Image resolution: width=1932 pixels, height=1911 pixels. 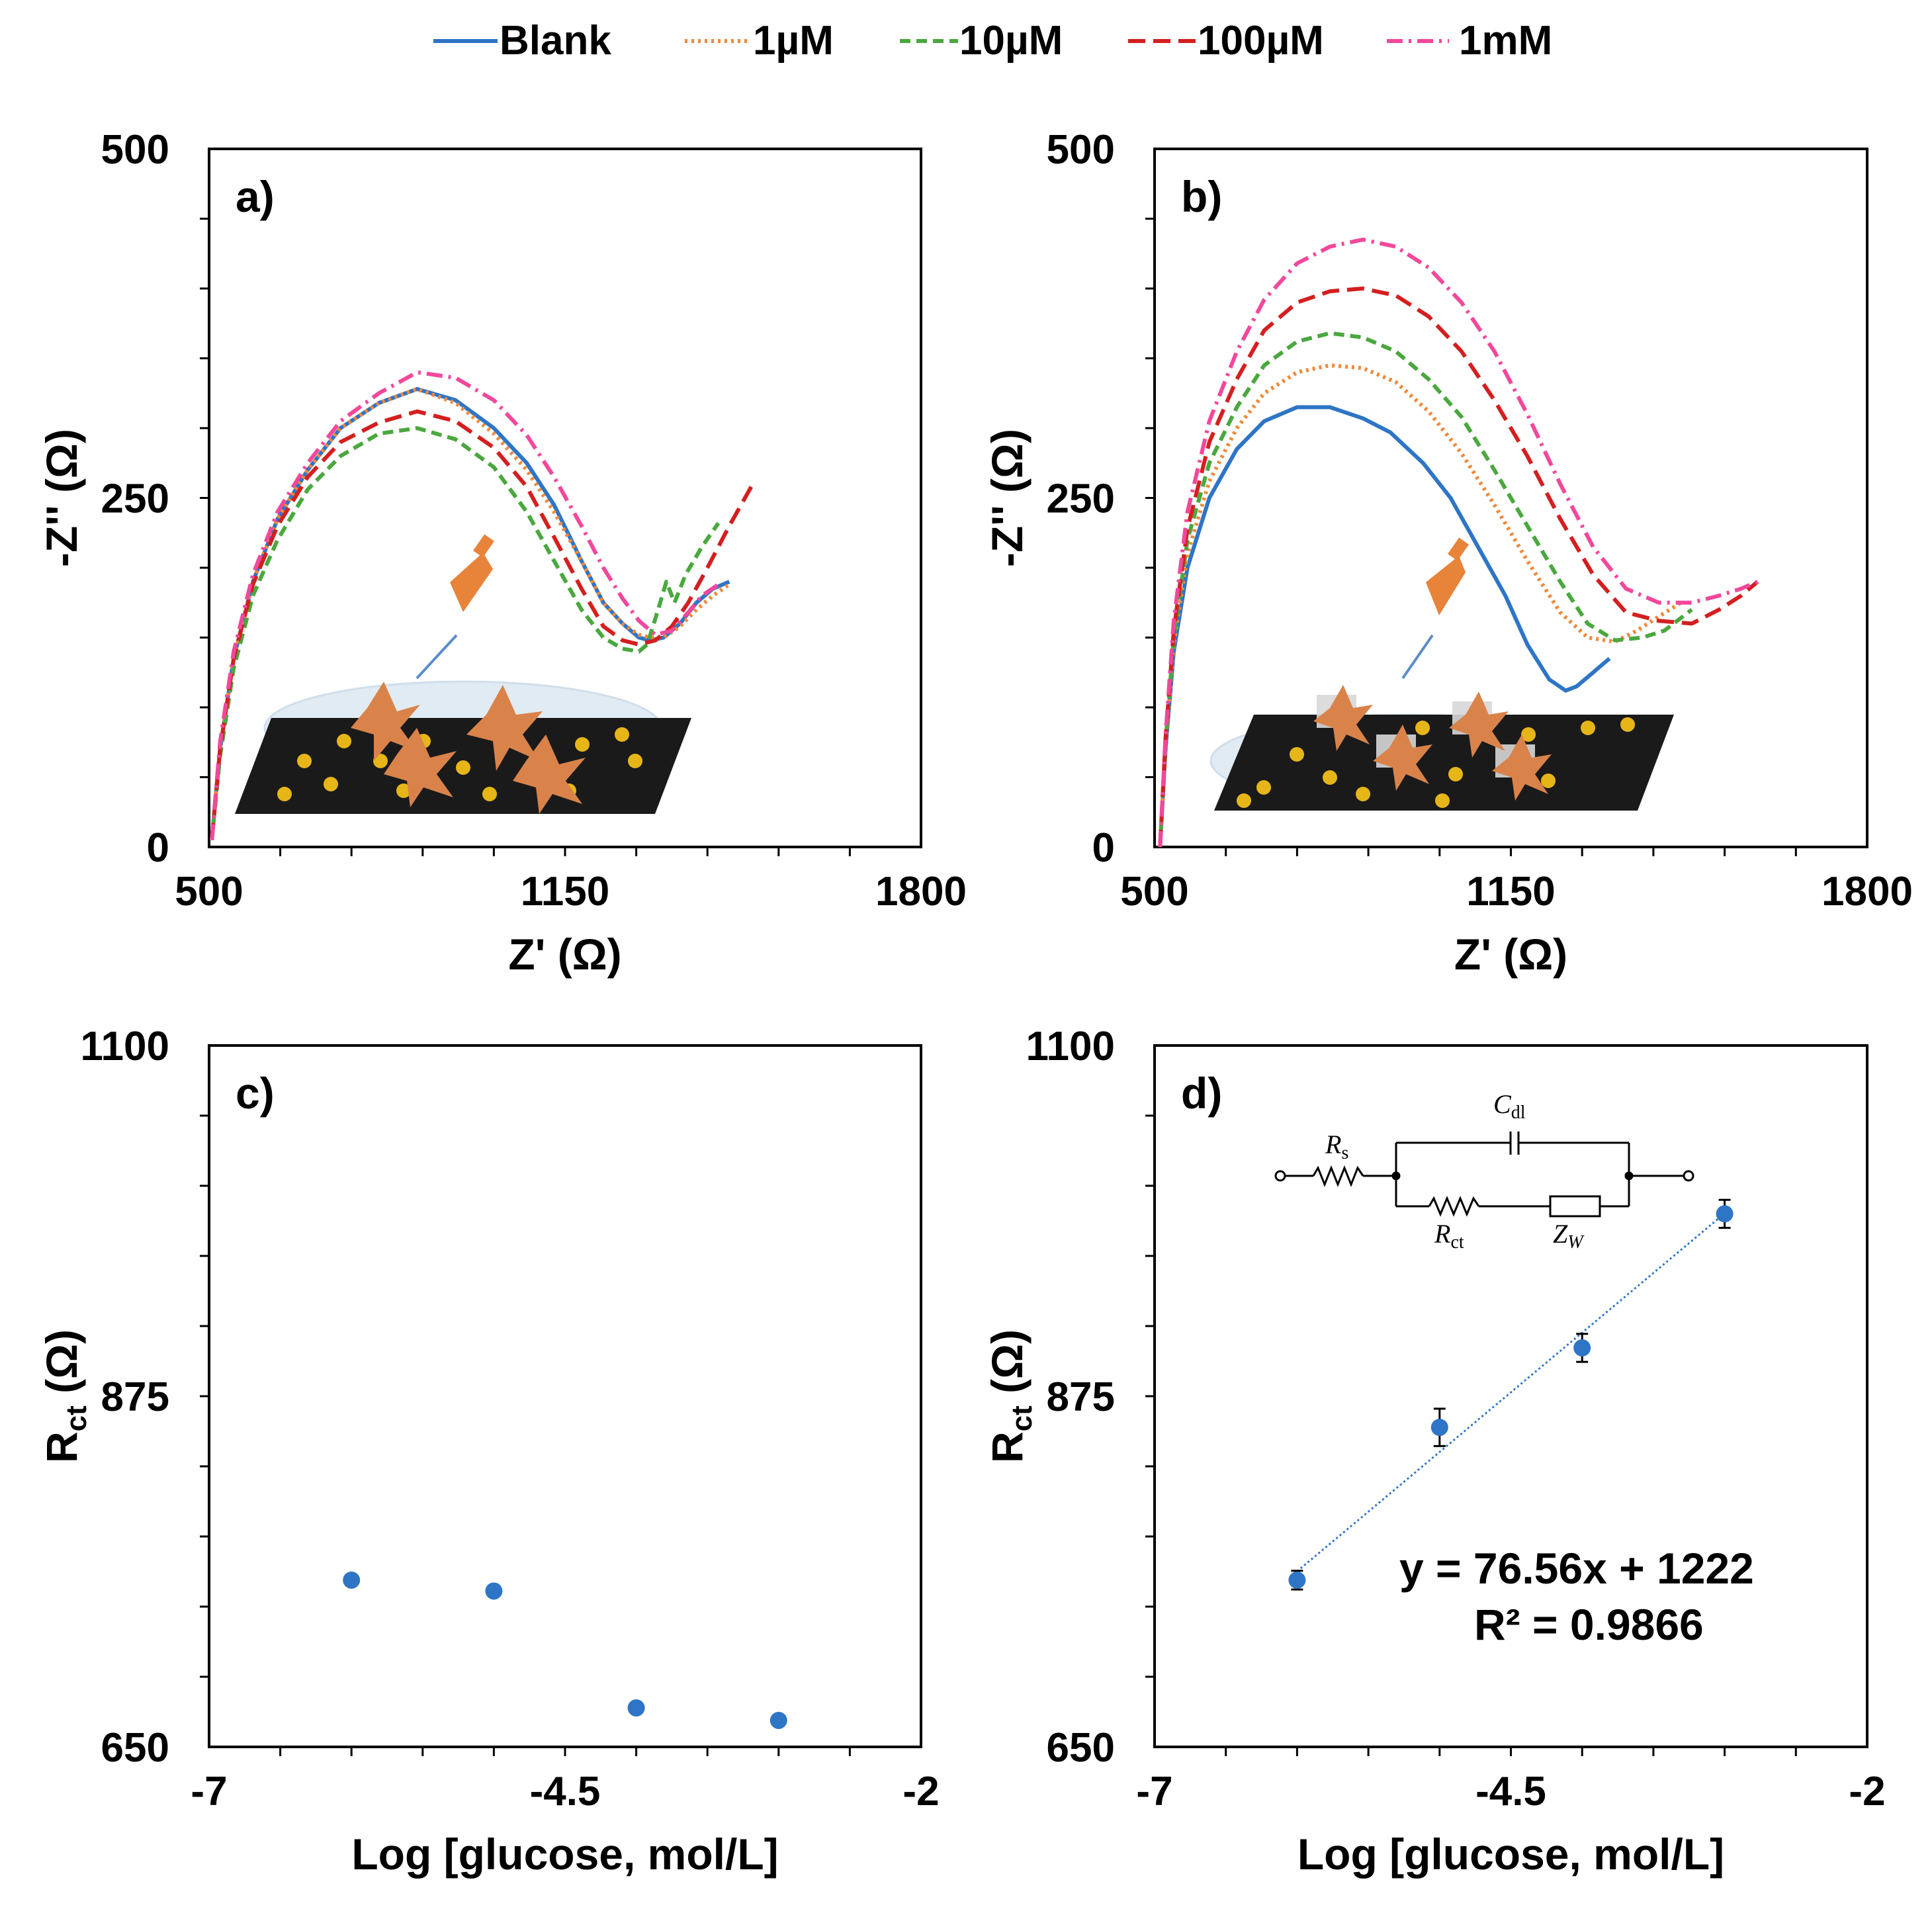 What do you see at coordinates (1280, 1176) in the screenshot?
I see `circuit-terminal-left` at bounding box center [1280, 1176].